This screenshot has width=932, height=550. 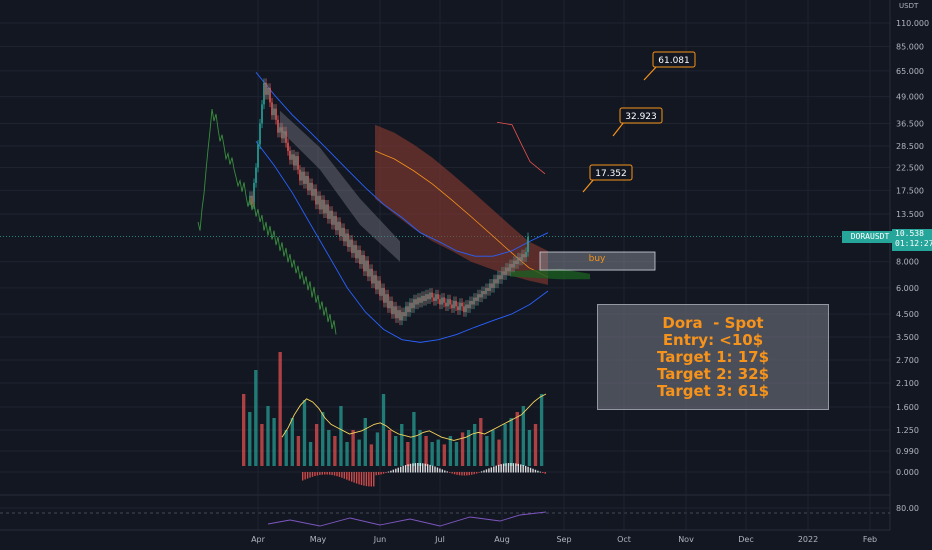 I want to click on rsi-line, so click(x=407, y=519).